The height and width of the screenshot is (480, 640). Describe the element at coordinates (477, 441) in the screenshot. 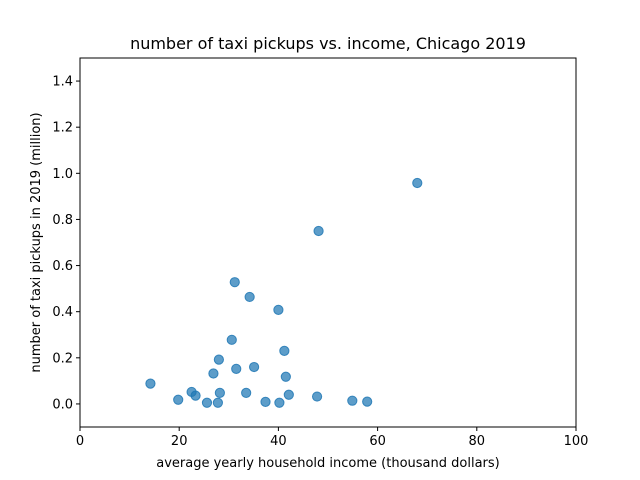

I see `x-tick-label-4: 80` at that location.